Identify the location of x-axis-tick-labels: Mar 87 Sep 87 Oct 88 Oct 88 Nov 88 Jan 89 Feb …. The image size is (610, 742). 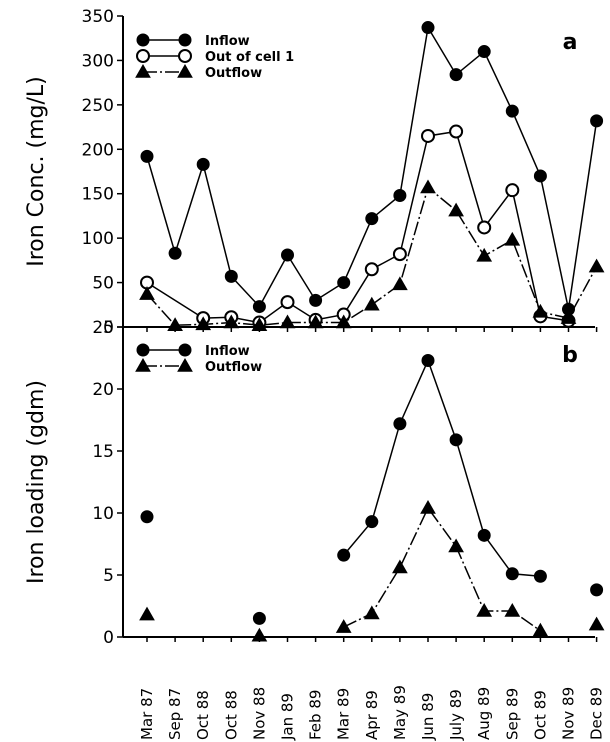
(372, 713).